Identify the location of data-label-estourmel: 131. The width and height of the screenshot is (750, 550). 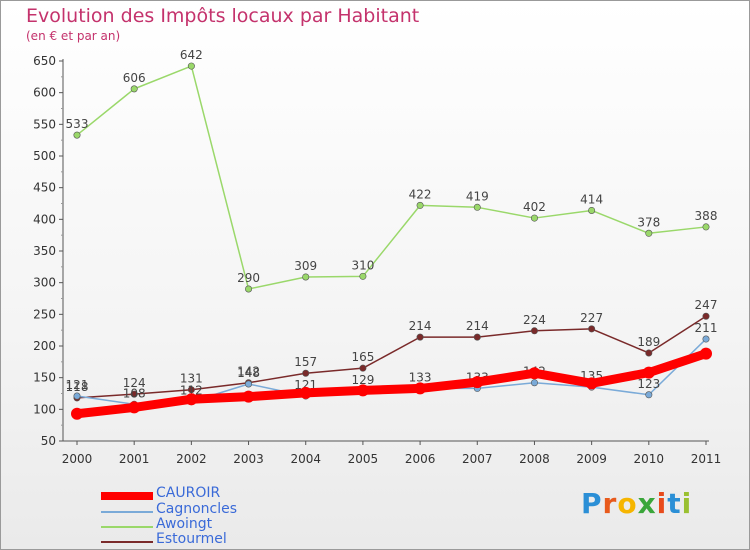
(191, 379).